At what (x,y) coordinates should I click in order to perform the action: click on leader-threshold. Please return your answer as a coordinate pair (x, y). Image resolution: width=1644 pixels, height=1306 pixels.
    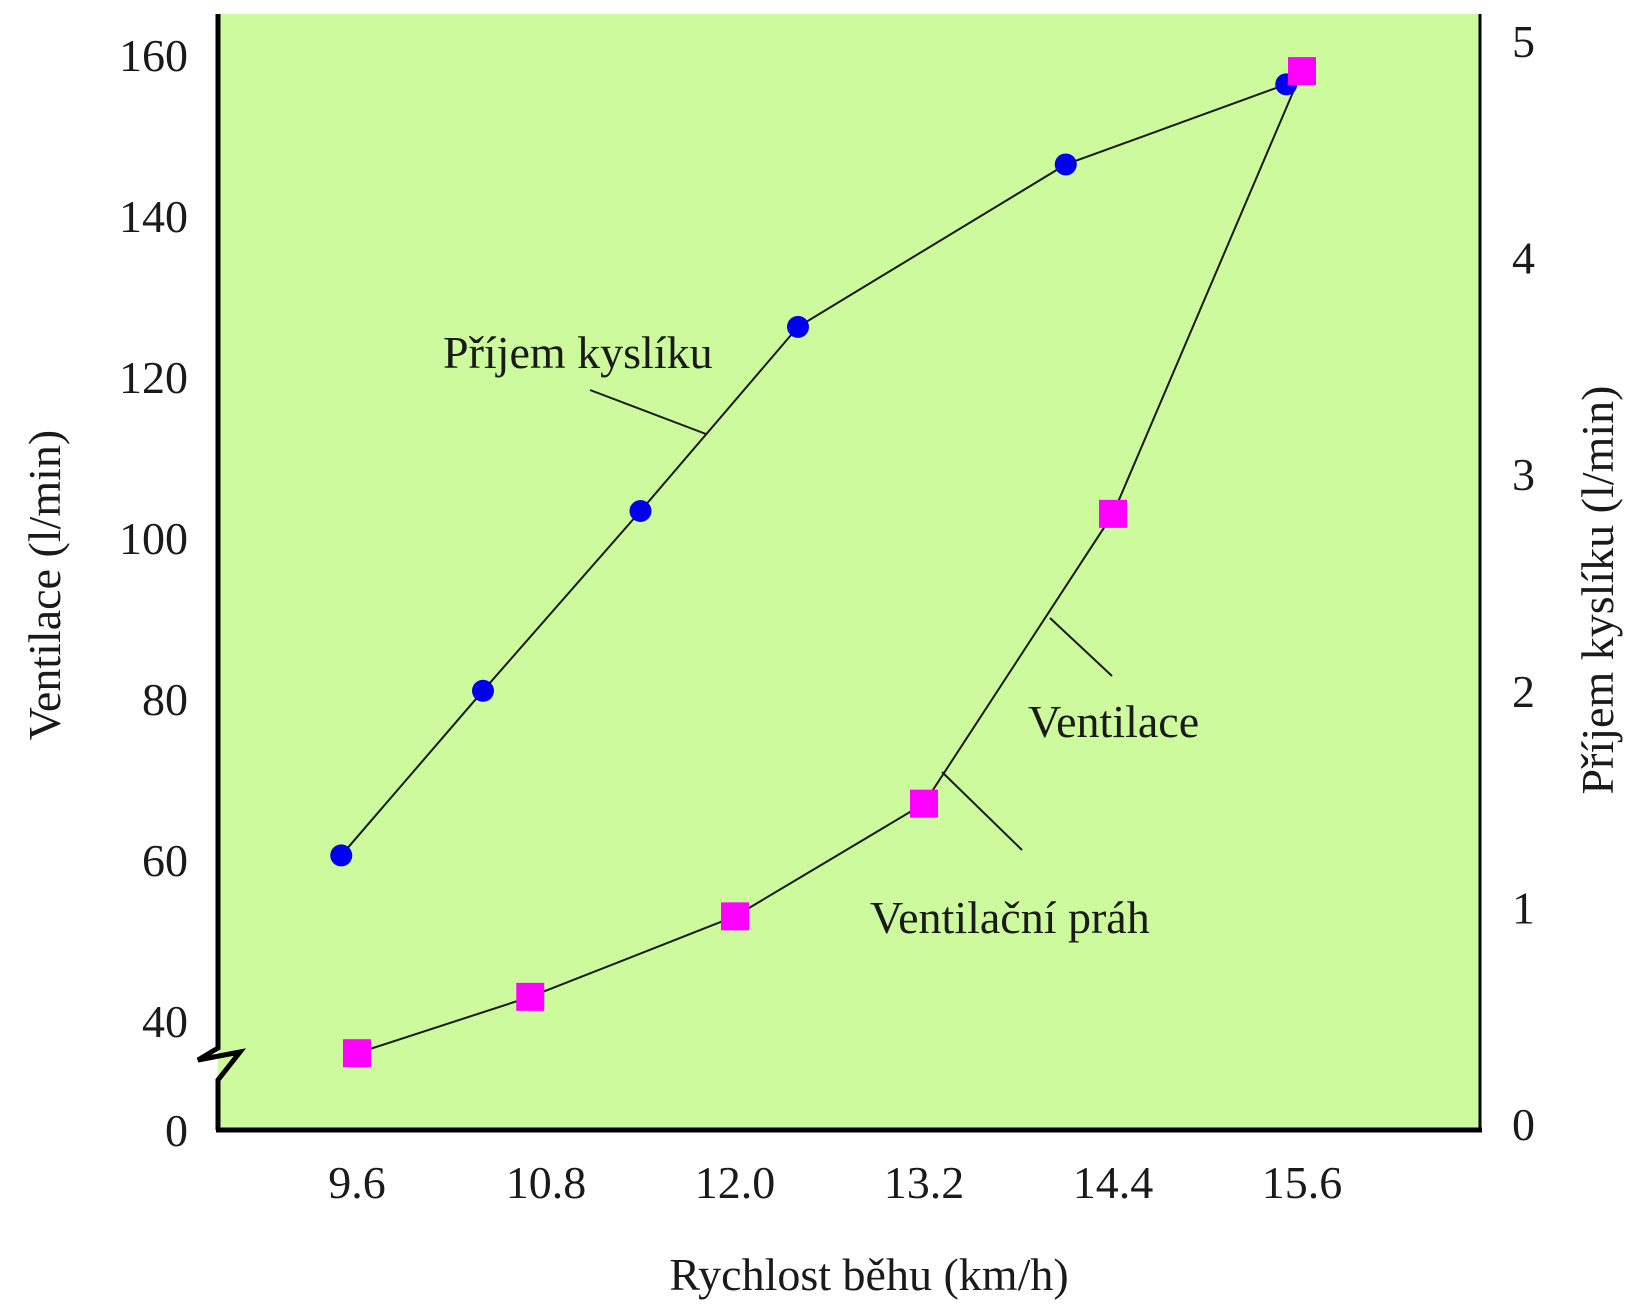
    Looking at the image, I should click on (982, 811).